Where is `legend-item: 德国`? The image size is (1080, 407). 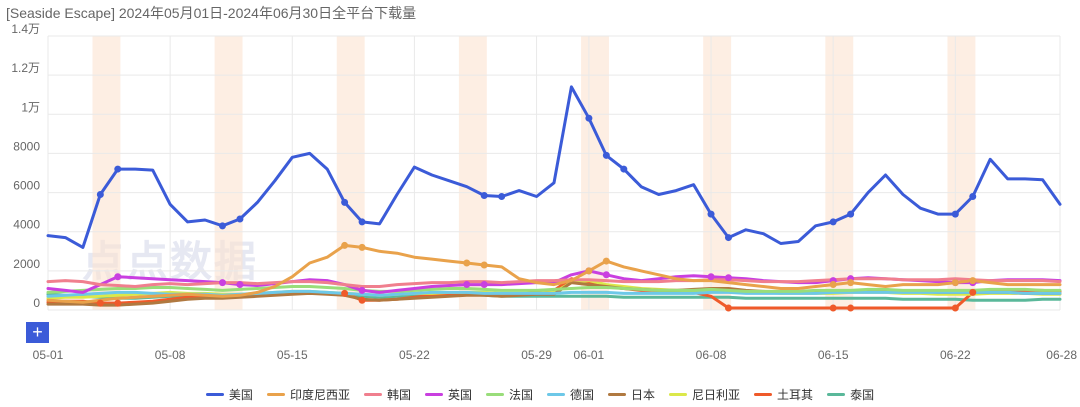 legend-item: 德国 is located at coordinates (570, 394).